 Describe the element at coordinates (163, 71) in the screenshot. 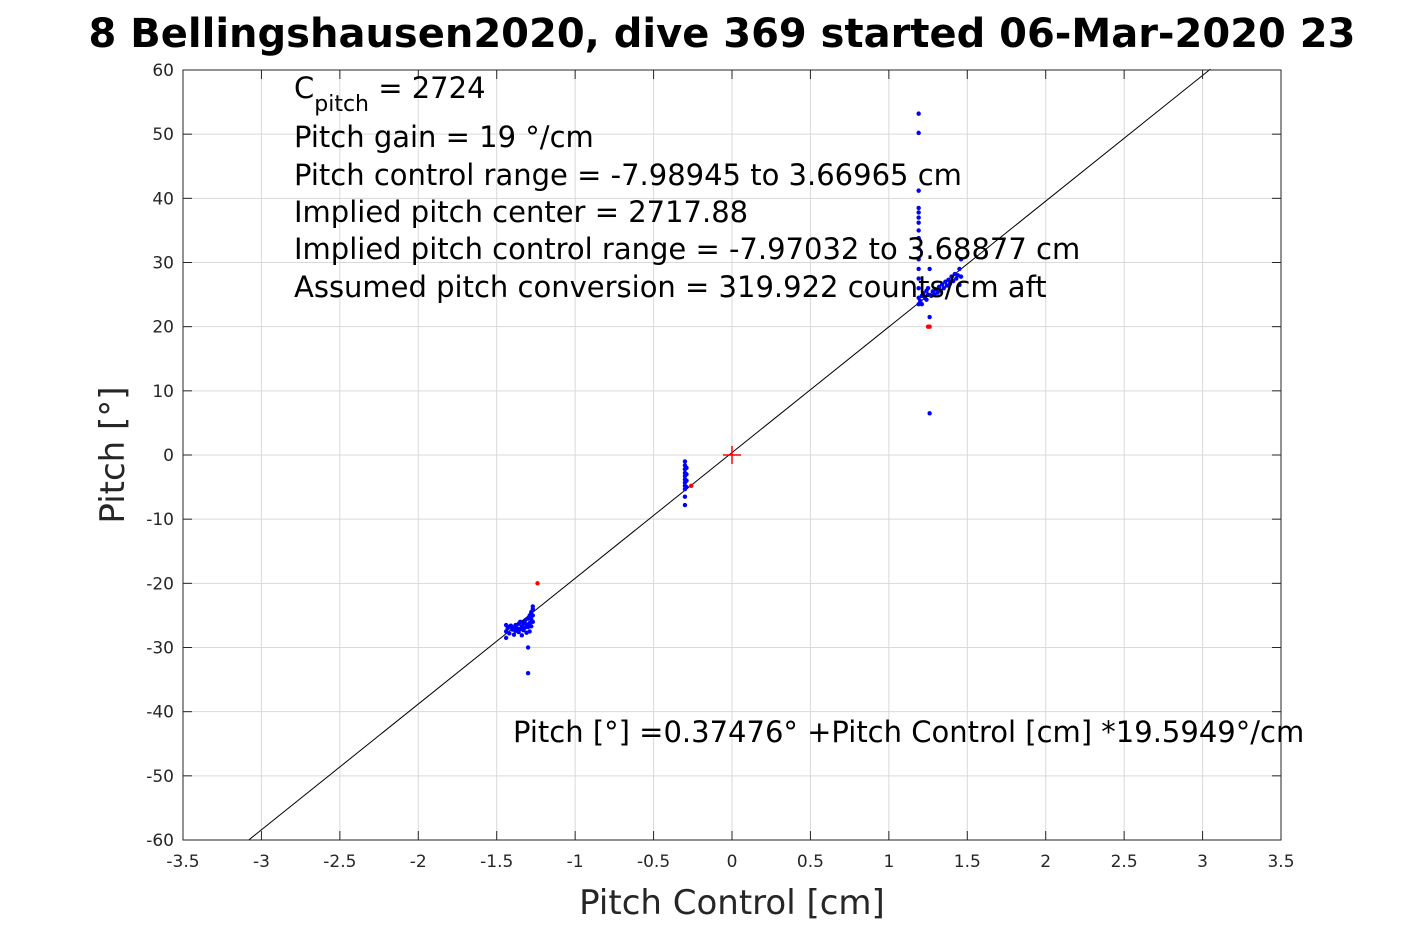

I see `y-tick-label: 60` at that location.